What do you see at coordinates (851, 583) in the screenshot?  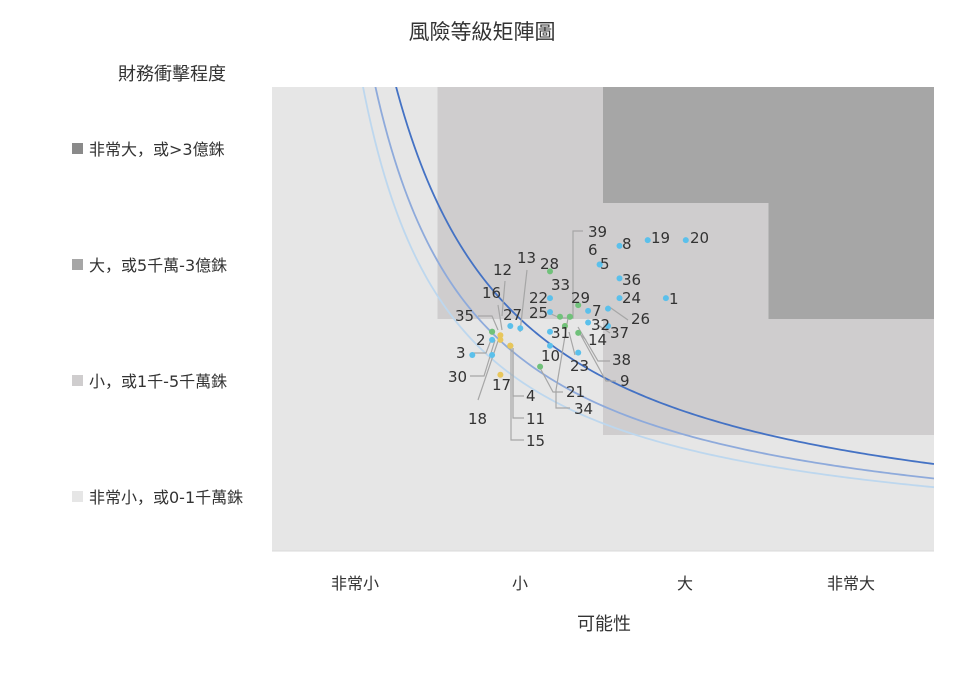 I see `x-category-very-large: 非常大` at bounding box center [851, 583].